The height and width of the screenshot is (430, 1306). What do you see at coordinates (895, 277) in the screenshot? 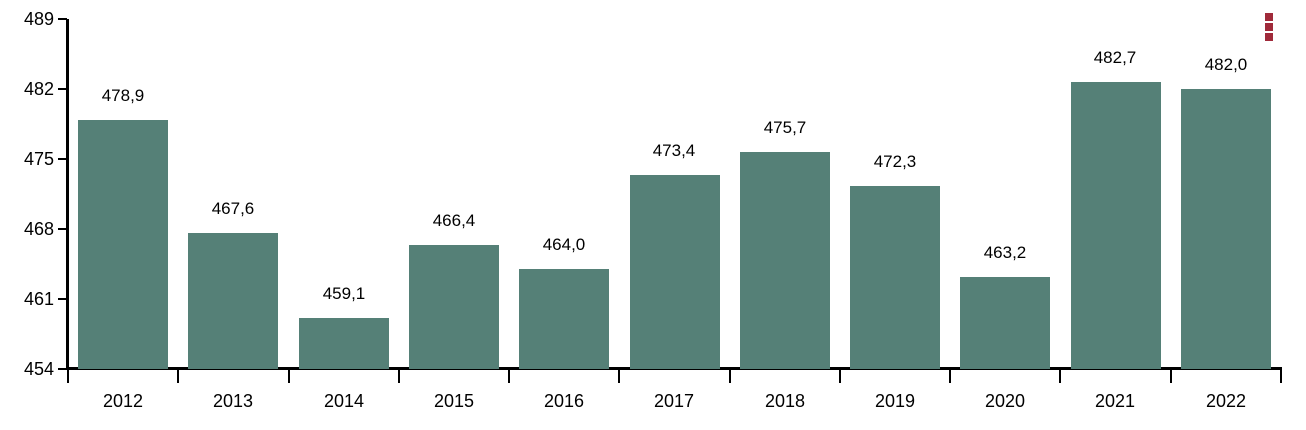
I see `bar-2019` at bounding box center [895, 277].